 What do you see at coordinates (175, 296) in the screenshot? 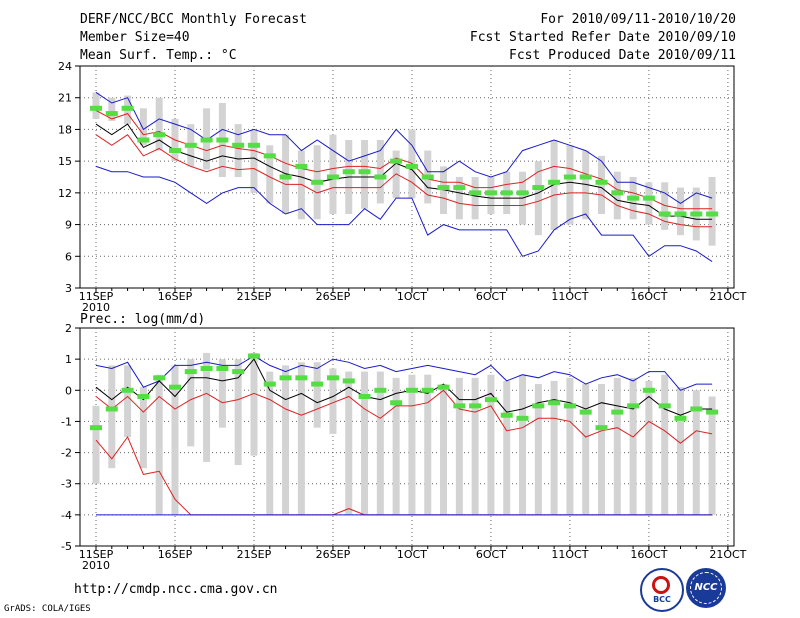
I see `temperature-xtick-label: 16SEP` at bounding box center [175, 296].